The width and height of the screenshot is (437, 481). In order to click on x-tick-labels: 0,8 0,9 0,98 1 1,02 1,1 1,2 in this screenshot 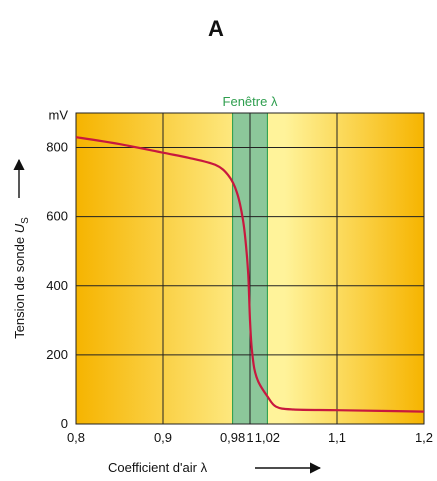, I will do `click(250, 437)`.